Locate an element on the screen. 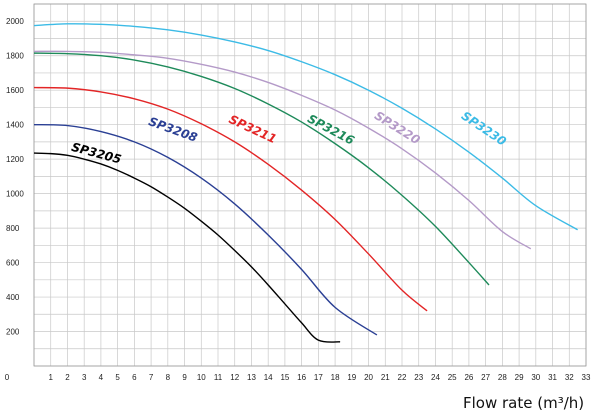 The width and height of the screenshot is (594, 414). x-tick-label: 29 is located at coordinates (519, 377).